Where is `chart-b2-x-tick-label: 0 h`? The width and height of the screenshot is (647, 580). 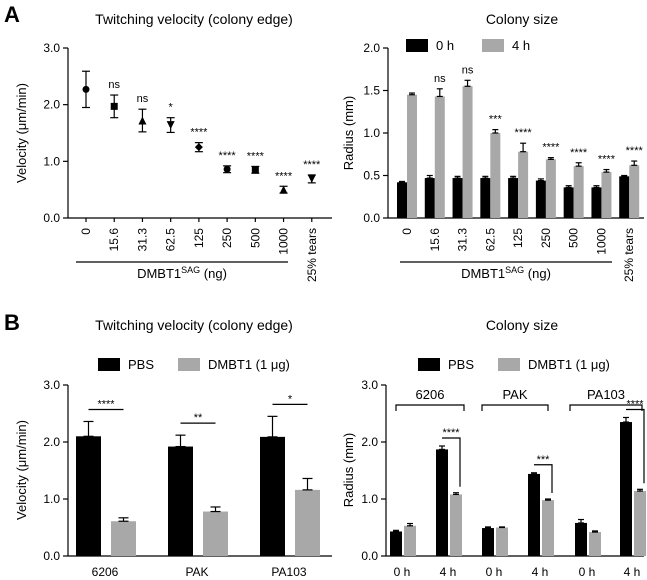 chart-b2-x-tick-label: 0 h is located at coordinates (494, 572).